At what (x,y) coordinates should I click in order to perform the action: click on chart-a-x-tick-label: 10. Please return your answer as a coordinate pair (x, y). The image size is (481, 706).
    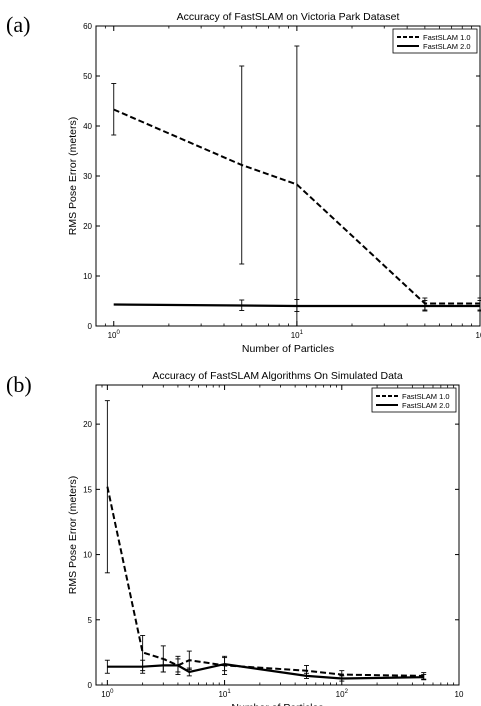
    Looking at the image, I should click on (478, 335).